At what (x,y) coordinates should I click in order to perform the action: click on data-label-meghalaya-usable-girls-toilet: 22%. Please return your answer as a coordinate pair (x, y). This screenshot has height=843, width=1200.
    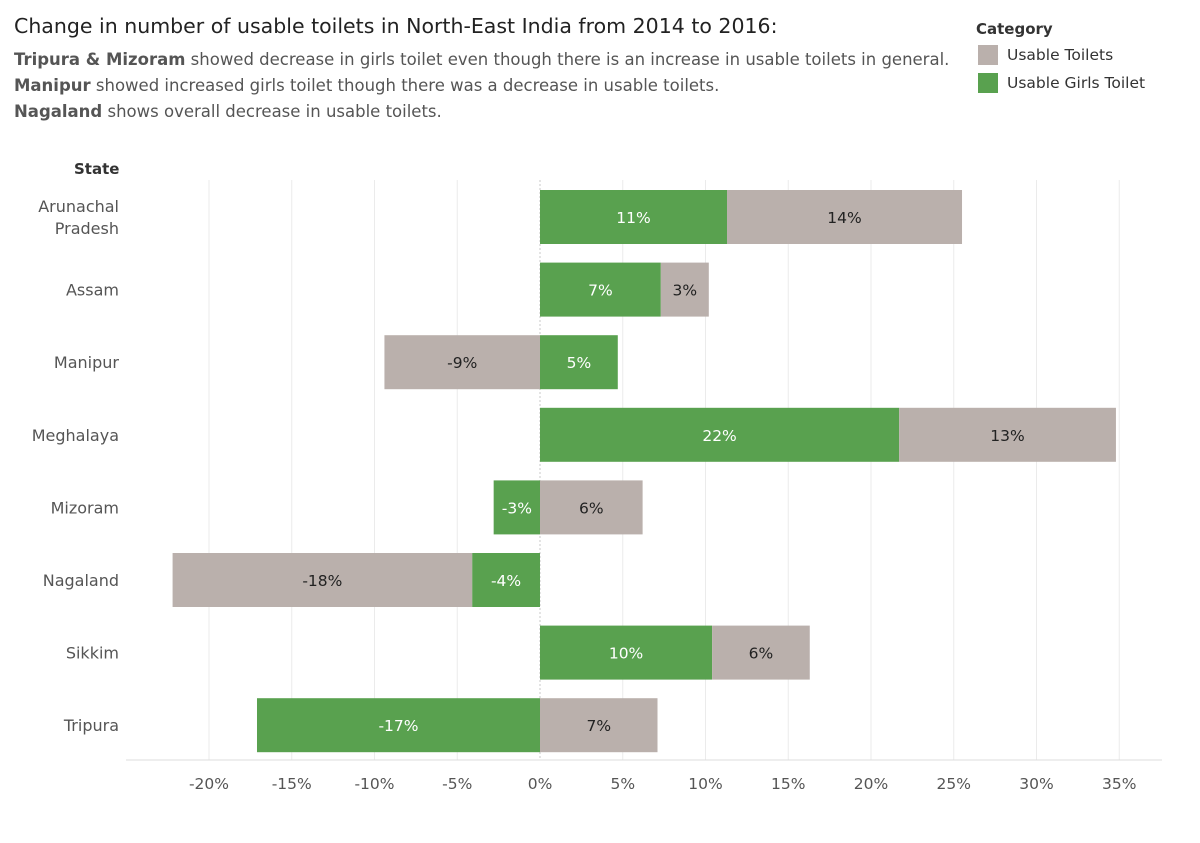
    Looking at the image, I should click on (719, 436).